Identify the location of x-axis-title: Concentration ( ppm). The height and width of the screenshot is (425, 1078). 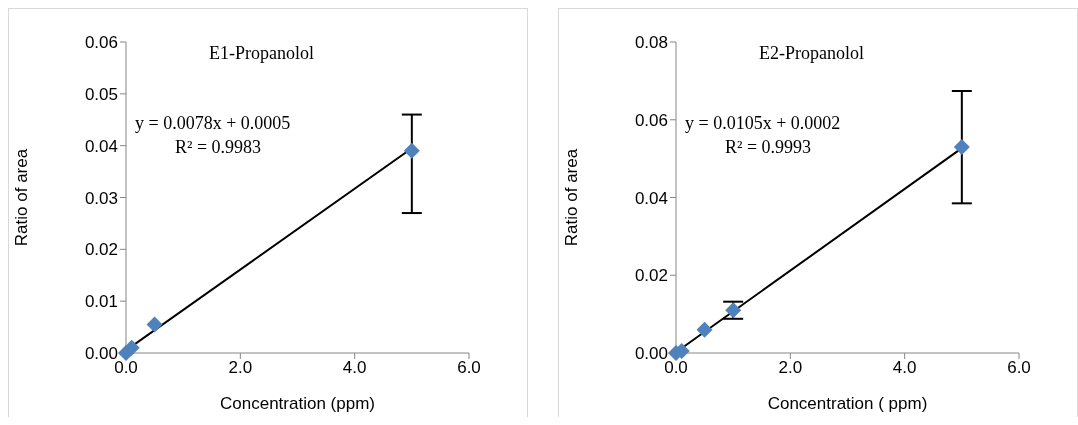
(847, 403).